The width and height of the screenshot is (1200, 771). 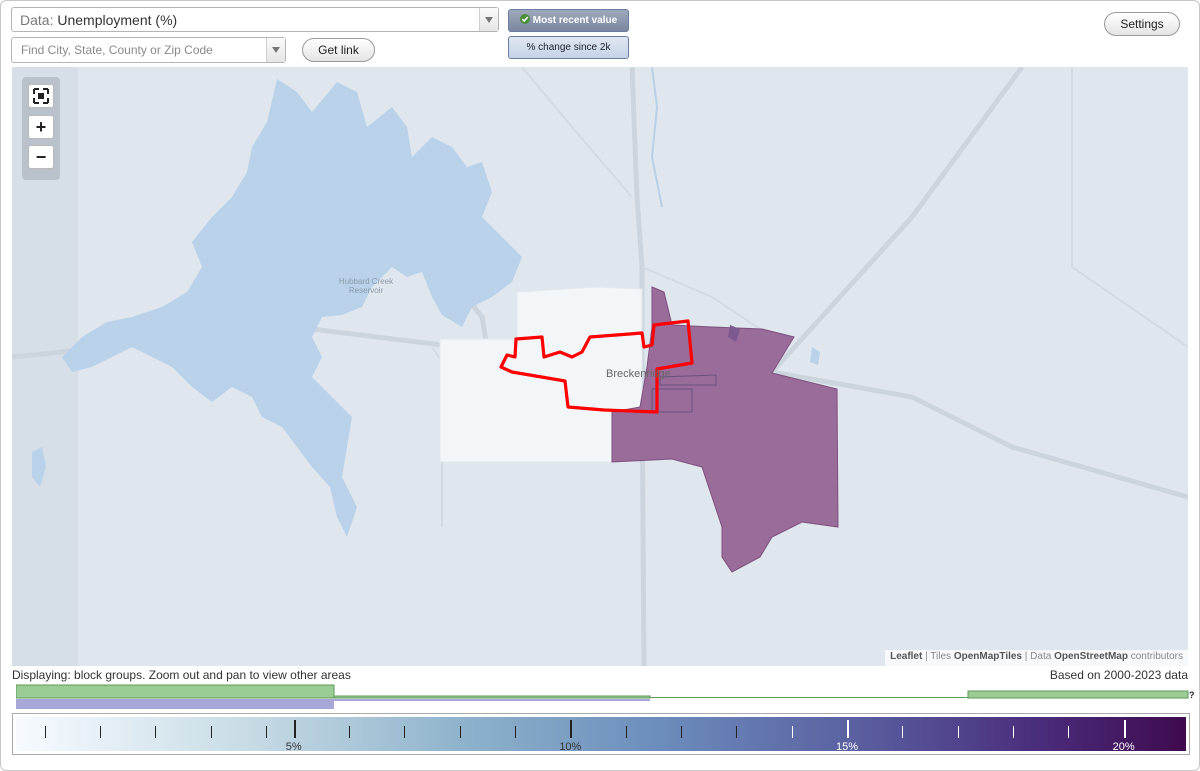 I want to click on data-range-note: Based on 2000-2023 data, so click(x=1118, y=675).